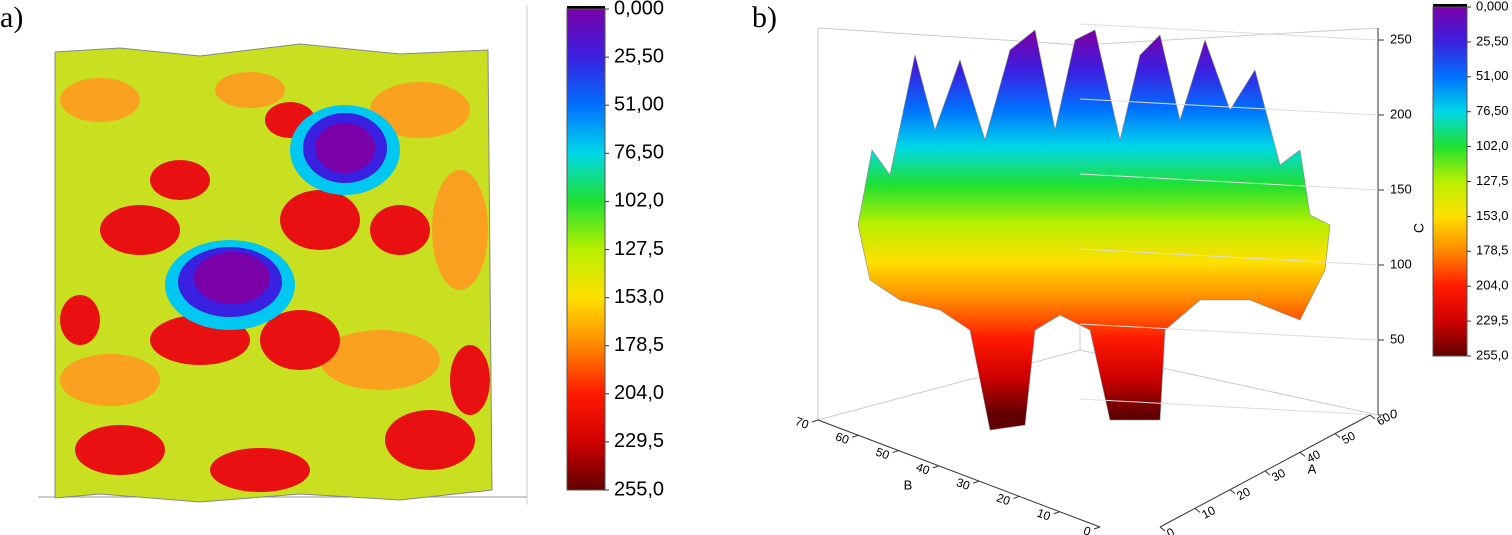 The width and height of the screenshot is (1512, 535). What do you see at coordinates (11, 17) in the screenshot?
I see `panel-label: a)` at bounding box center [11, 17].